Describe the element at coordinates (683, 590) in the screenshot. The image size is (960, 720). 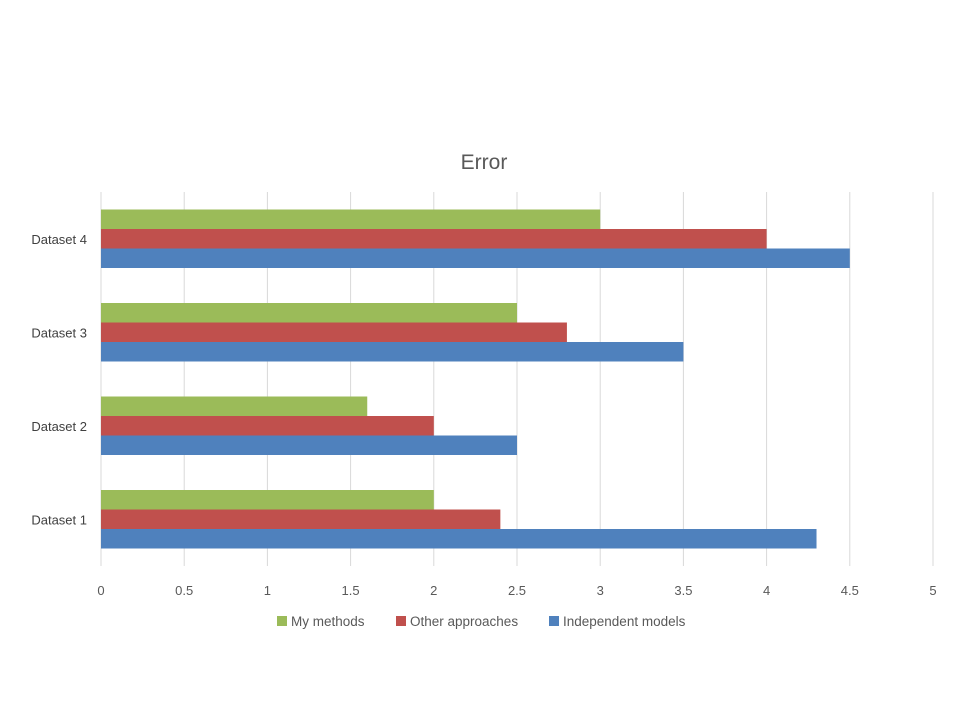
I see `x-tick-label: 3.5` at that location.